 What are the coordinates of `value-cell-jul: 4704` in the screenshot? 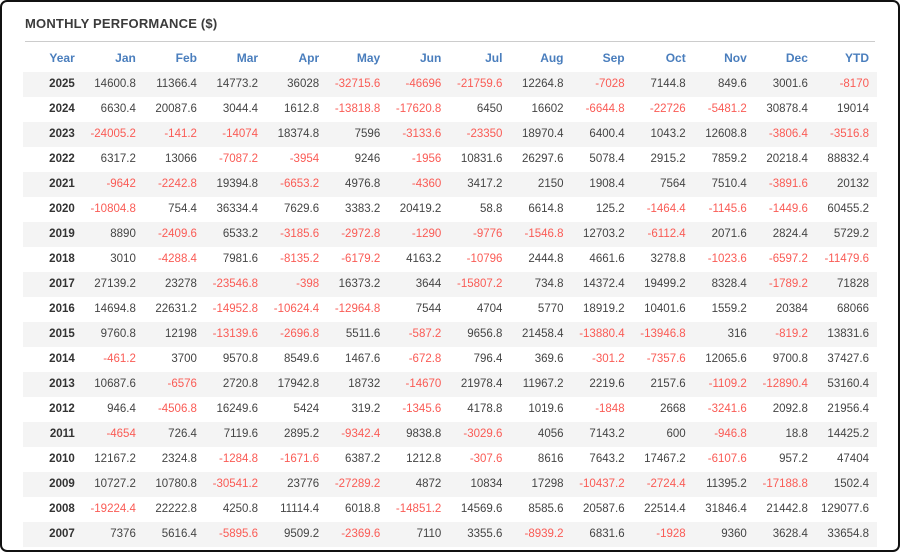 It's located at (489, 309).